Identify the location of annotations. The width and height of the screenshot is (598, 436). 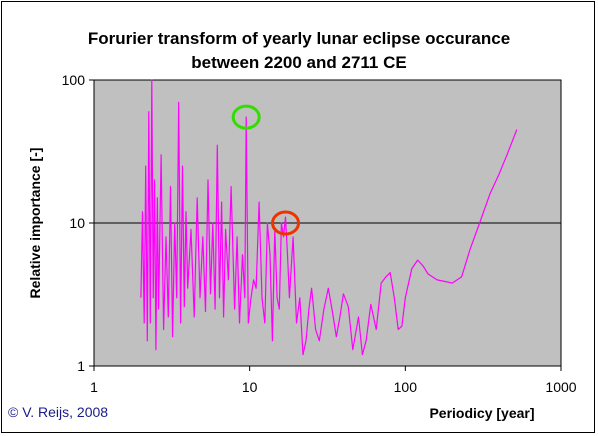
(266, 170).